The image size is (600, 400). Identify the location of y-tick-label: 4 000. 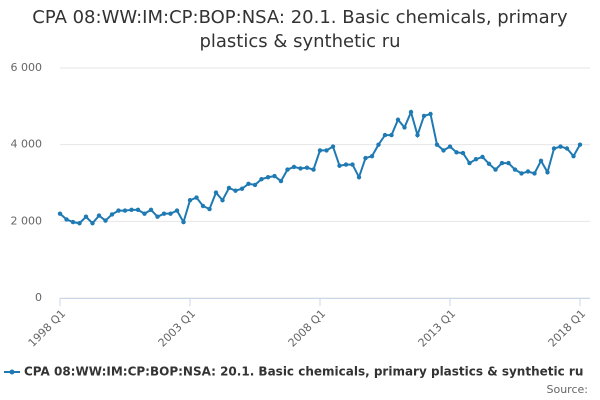
(27, 144).